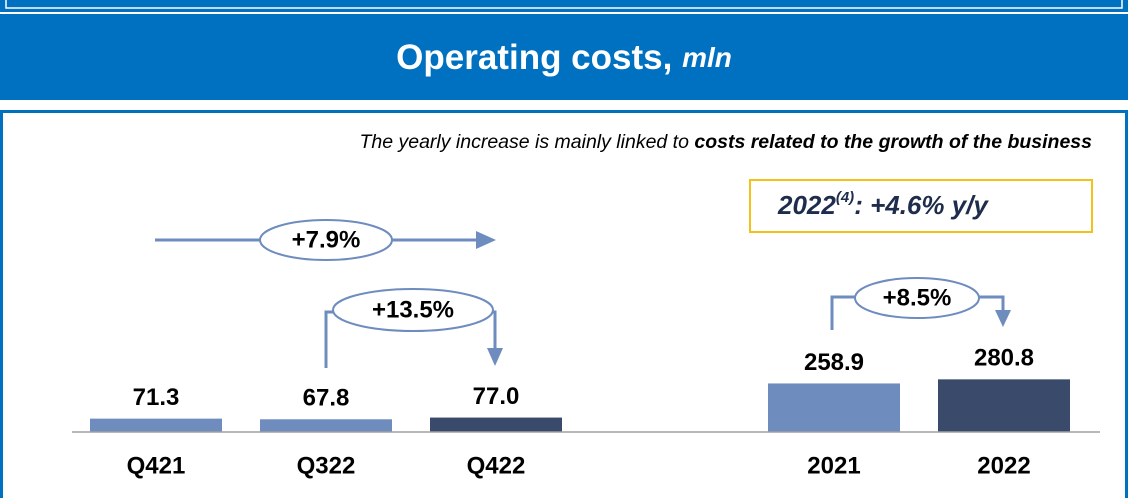 The image size is (1128, 503). What do you see at coordinates (156, 397) in the screenshot?
I see `value-label: 71.3` at bounding box center [156, 397].